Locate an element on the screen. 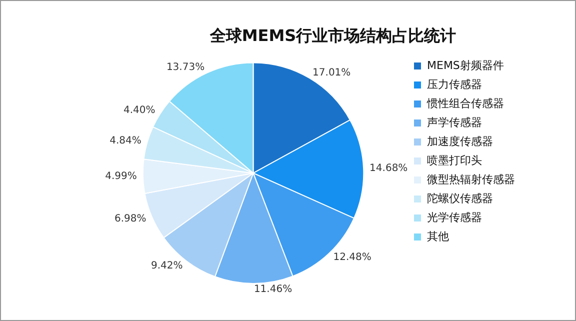  data-label: 11.46% is located at coordinates (273, 290).